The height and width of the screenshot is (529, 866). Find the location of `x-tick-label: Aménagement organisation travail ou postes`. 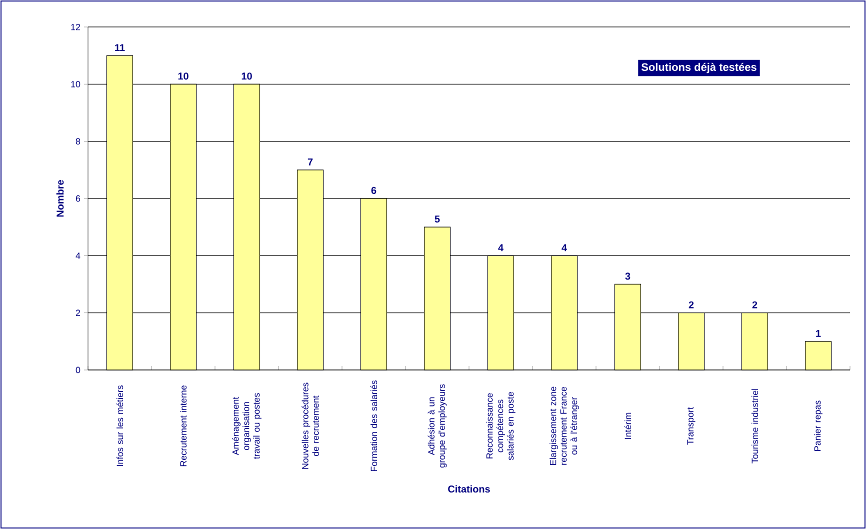

x-tick-label: Aménagement organisation travail ou postes is located at coordinates (247, 426).